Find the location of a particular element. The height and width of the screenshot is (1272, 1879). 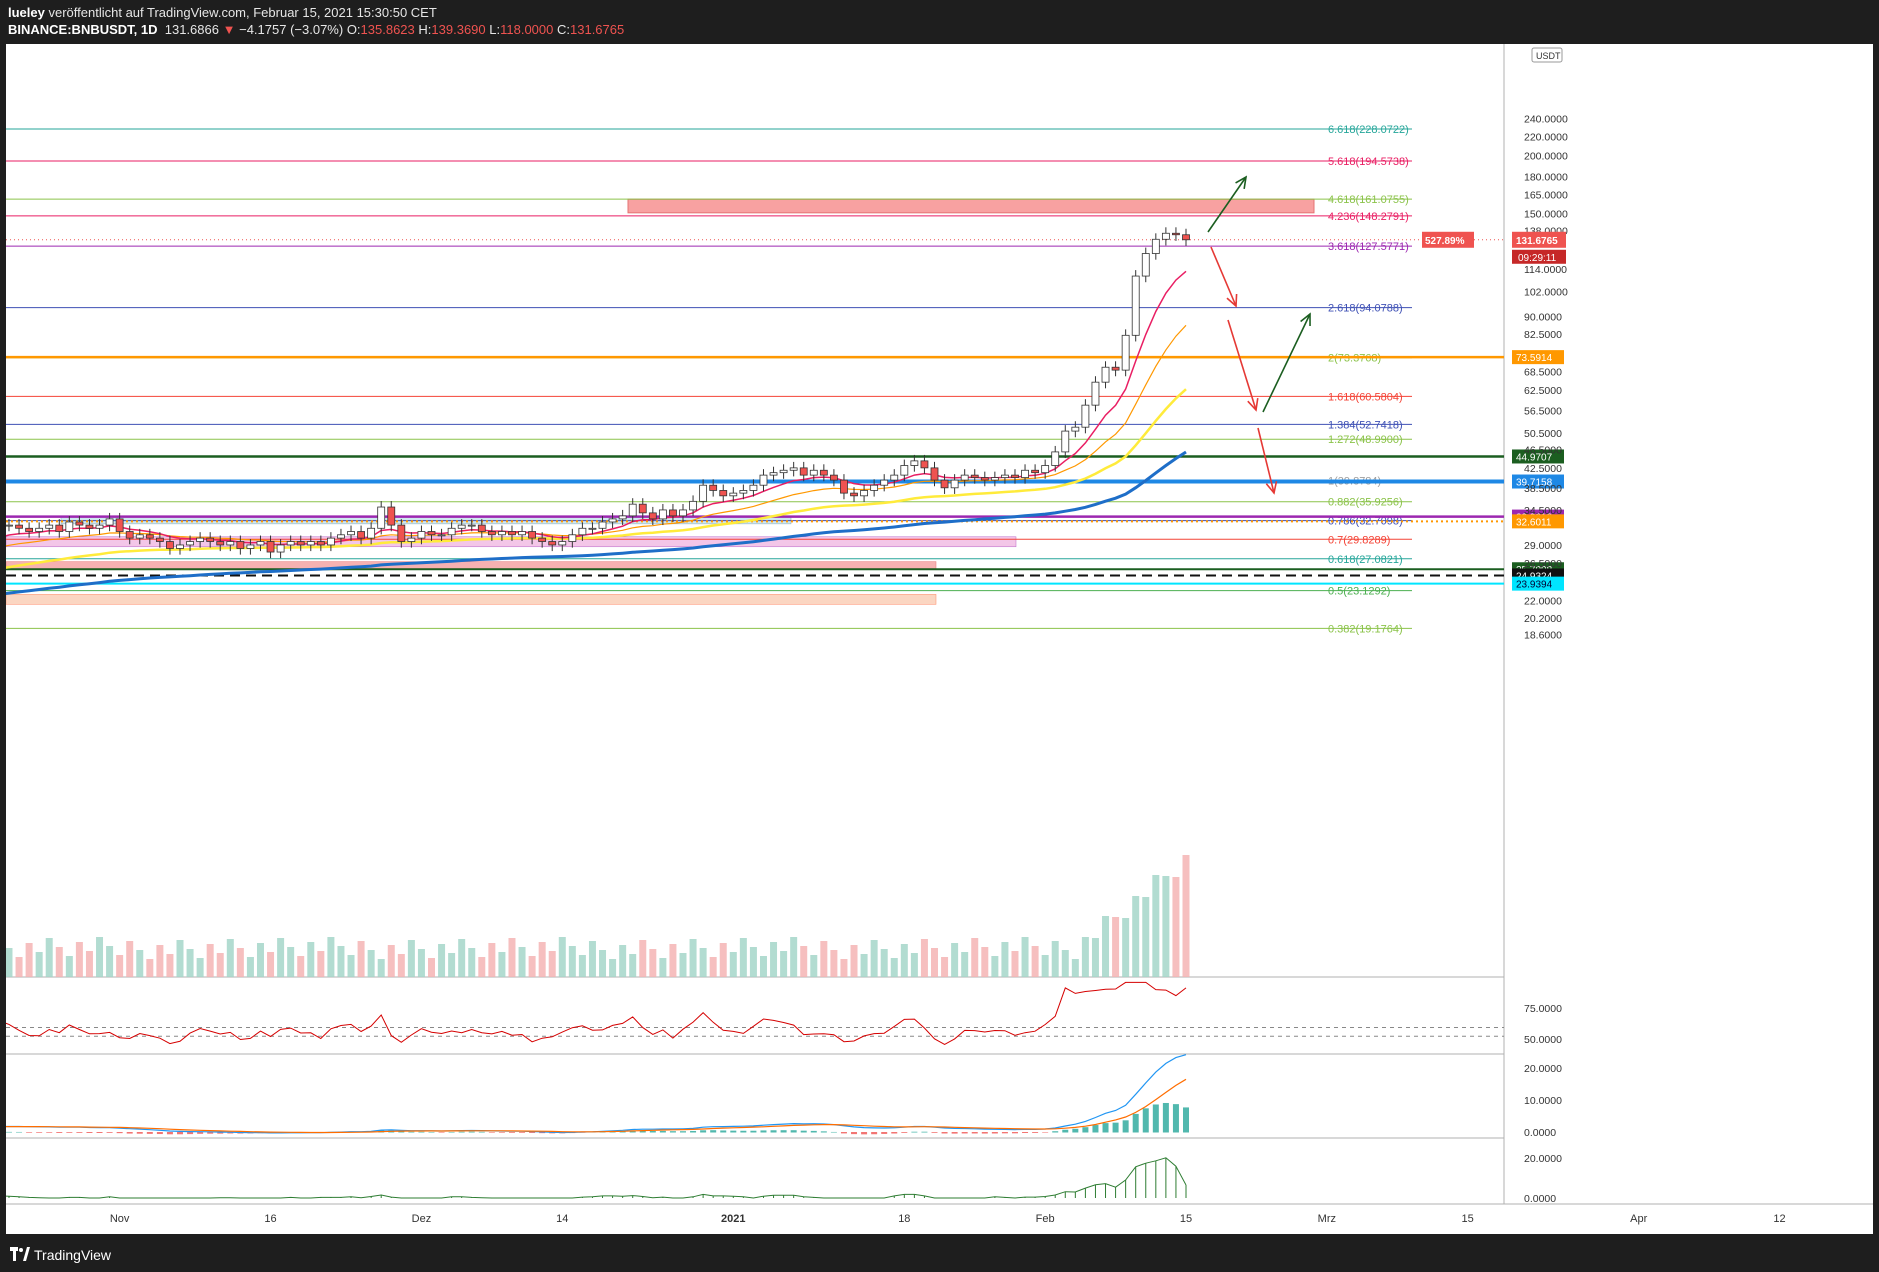

ema-slow-line is located at coordinates (596, 509).